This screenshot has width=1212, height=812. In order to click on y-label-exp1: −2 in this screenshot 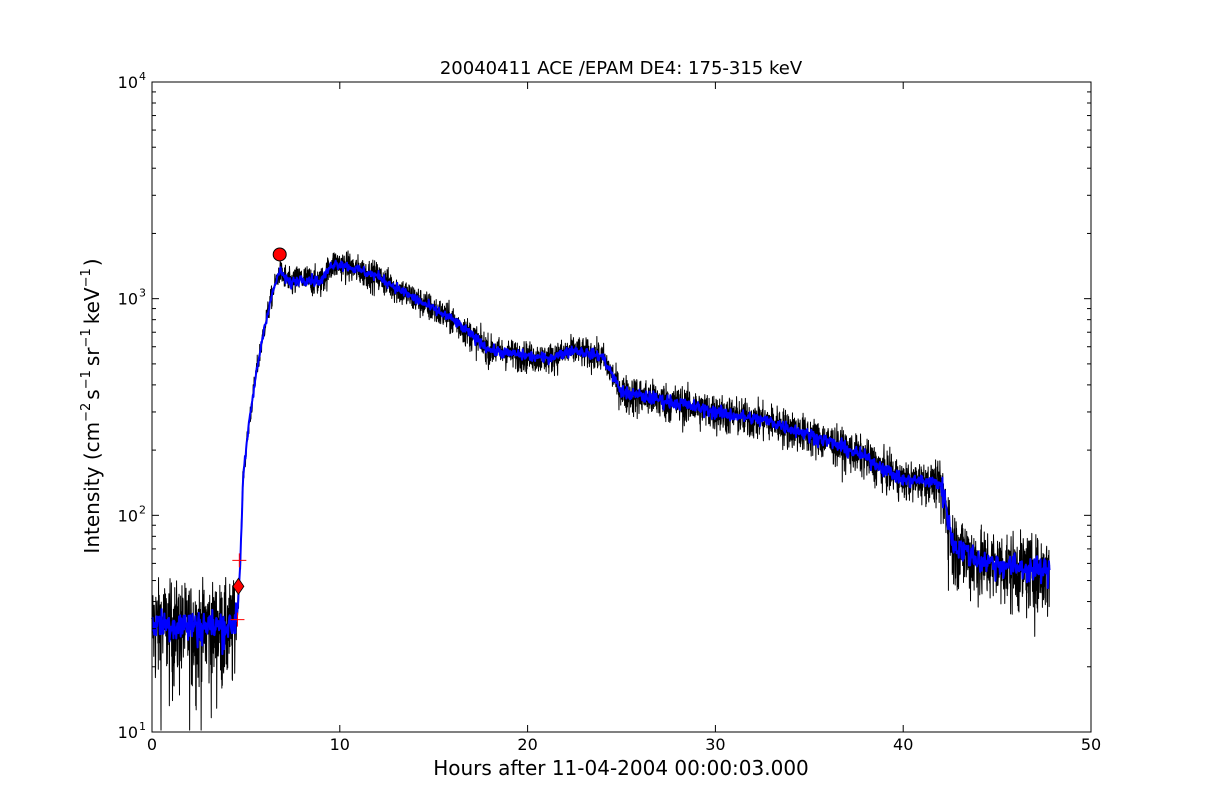, I will do `click(86, 412)`.